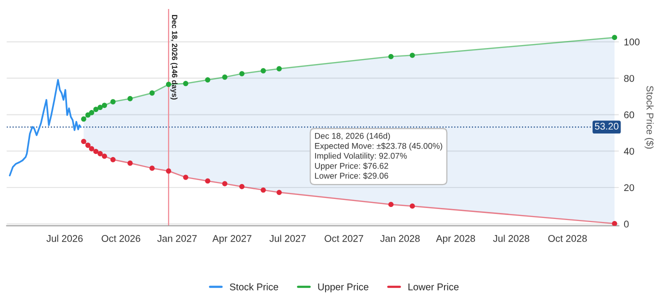 The image size is (669, 301). I want to click on x-tick-label: Jan 2028, so click(400, 238).